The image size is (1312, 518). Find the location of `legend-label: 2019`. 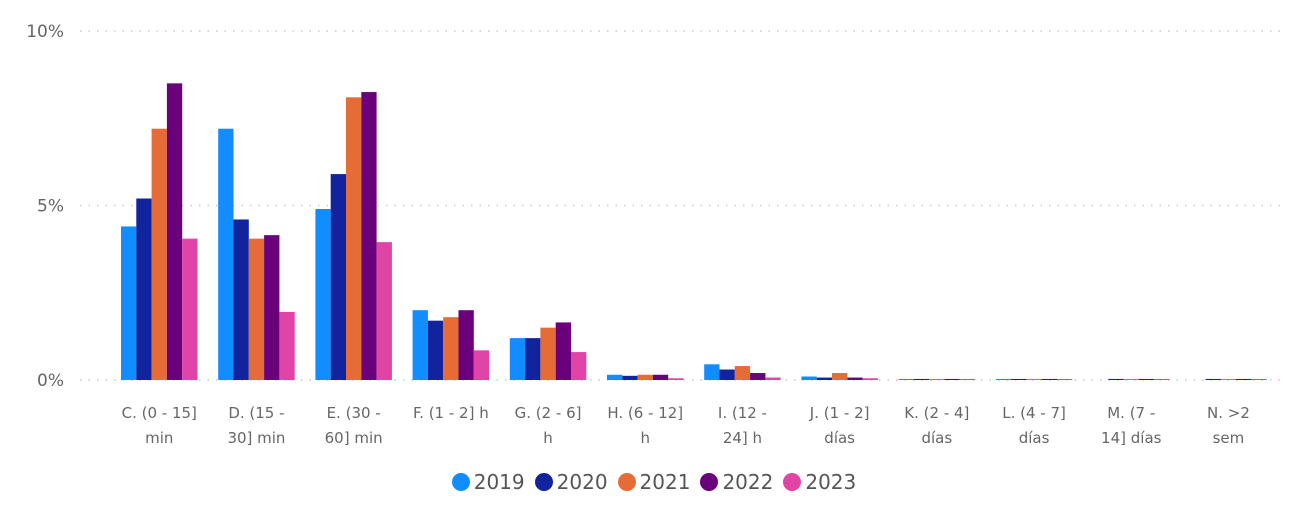

legend-label: 2019 is located at coordinates (499, 482).